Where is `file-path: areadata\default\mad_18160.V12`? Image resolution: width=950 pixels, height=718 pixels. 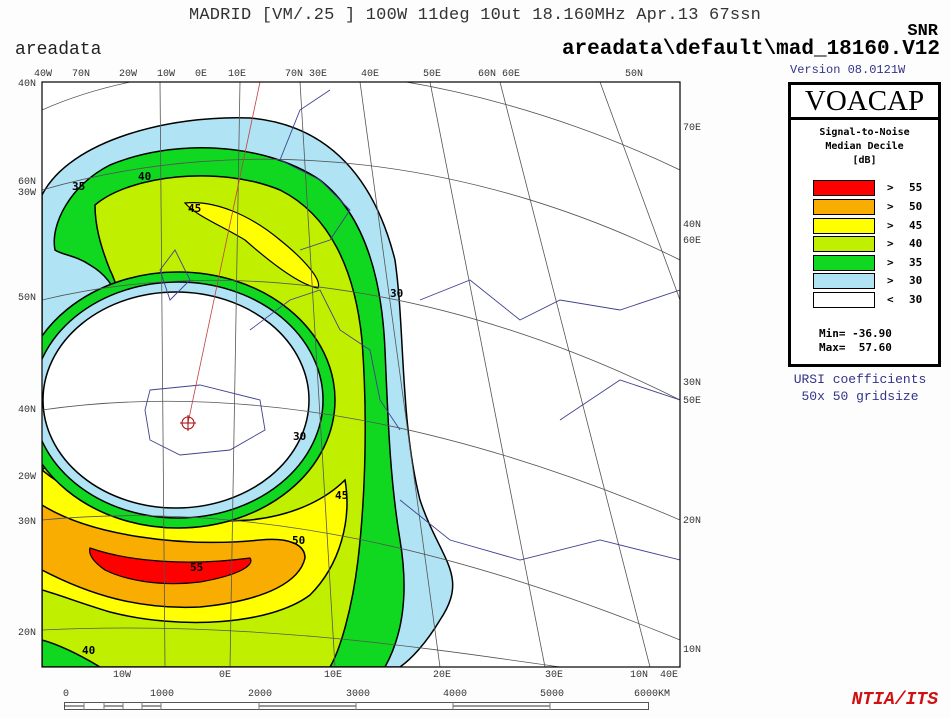
file-path: areadata\default\mad_18160.V12 is located at coordinates (750, 49).